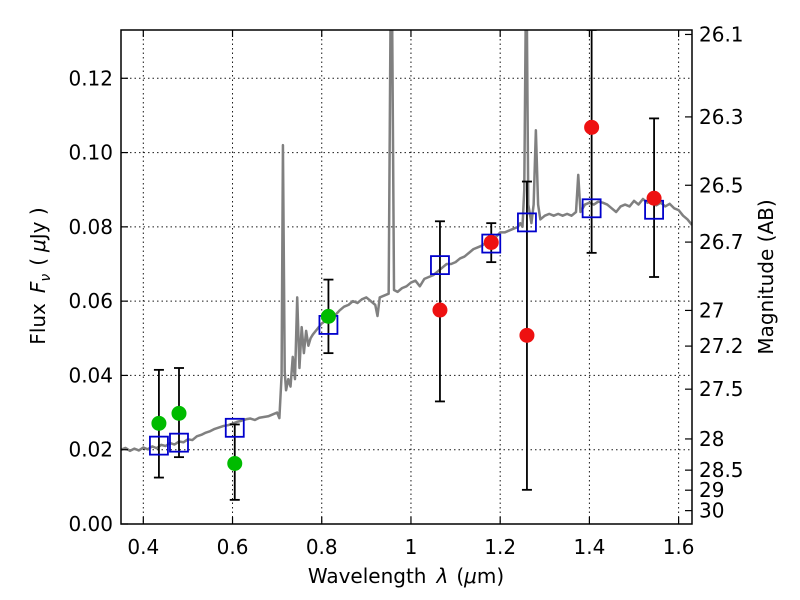 The height and width of the screenshot is (600, 800). I want to click on magnitude-tick-label: 27, so click(711, 310).